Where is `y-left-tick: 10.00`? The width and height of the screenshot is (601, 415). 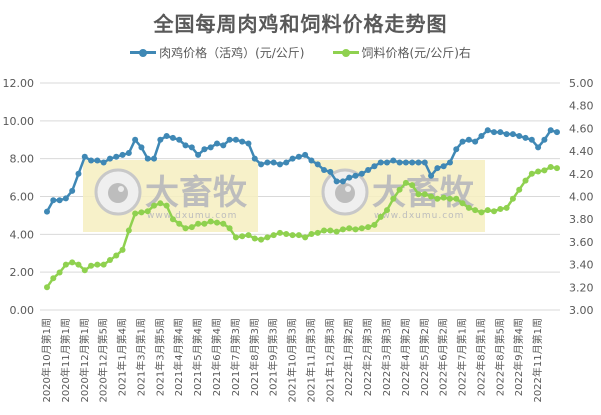
y-left-tick: 10.00 is located at coordinates (19, 121).